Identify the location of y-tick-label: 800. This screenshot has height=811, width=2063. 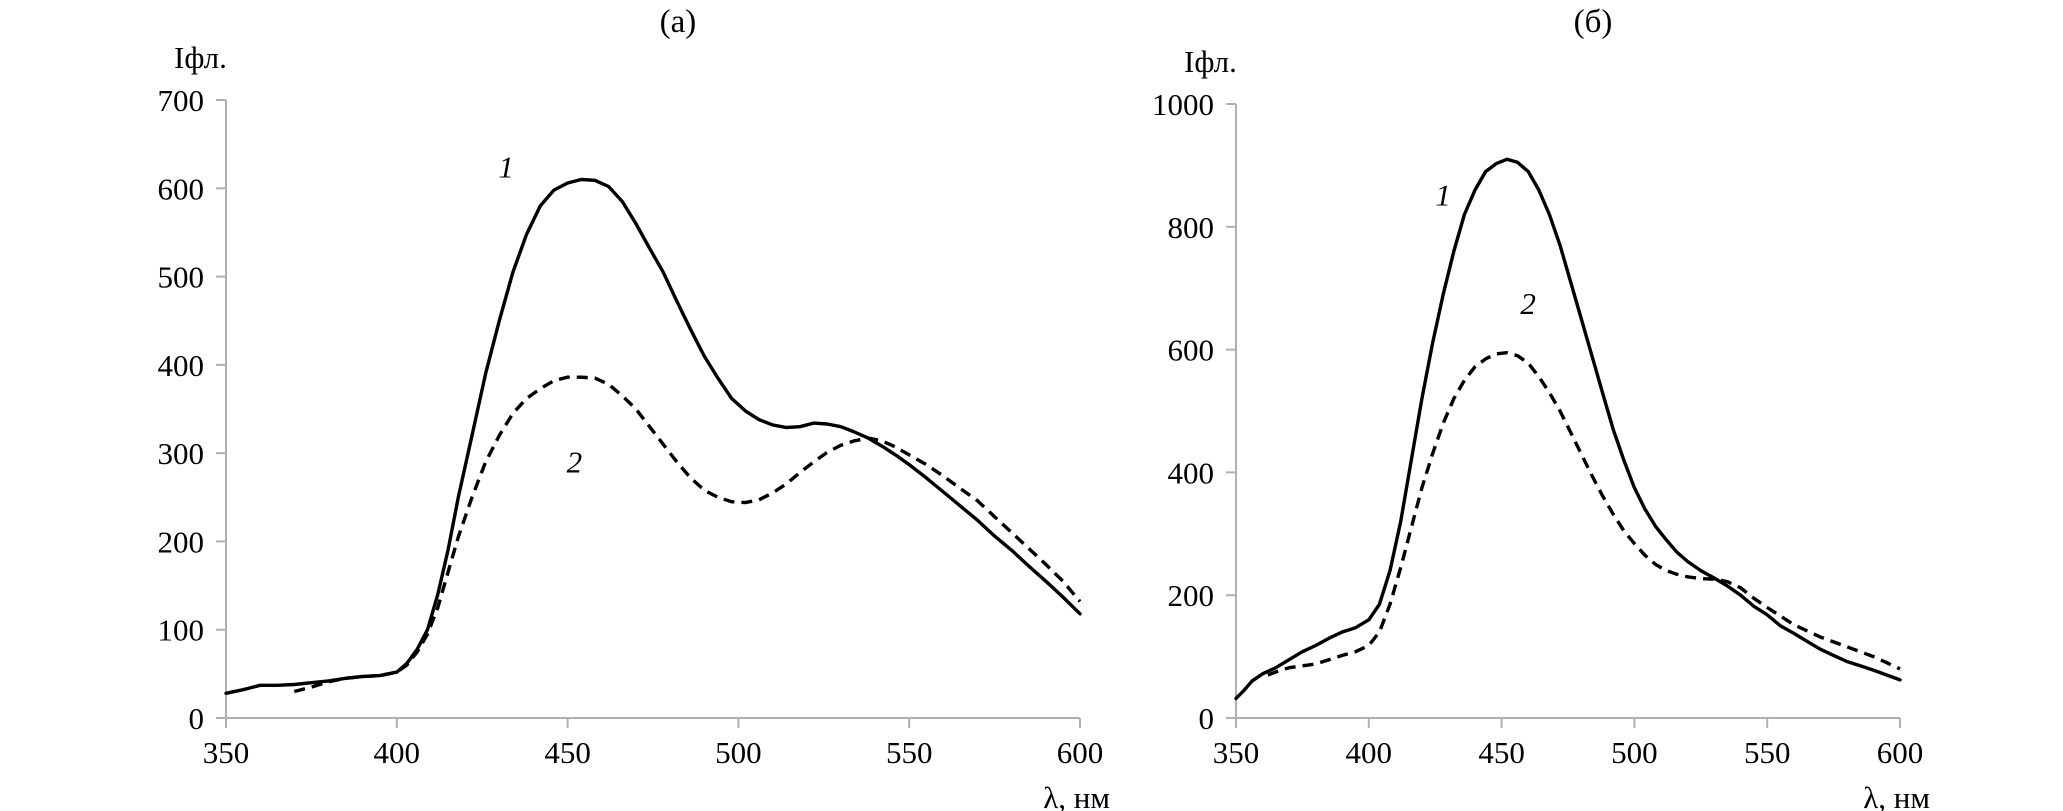
(1191, 227).